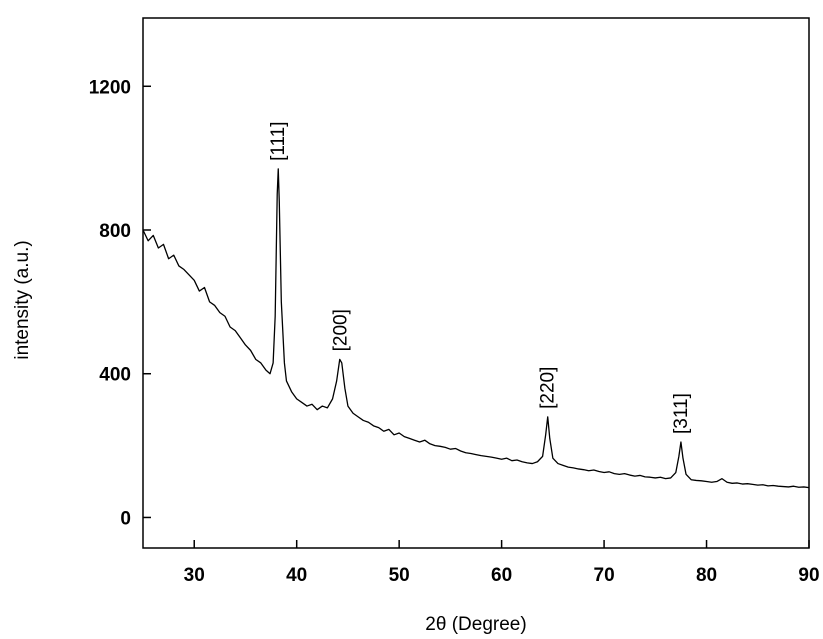 The image size is (823, 639). Describe the element at coordinates (808, 575) in the screenshot. I see `x-tick-label: 90` at that location.